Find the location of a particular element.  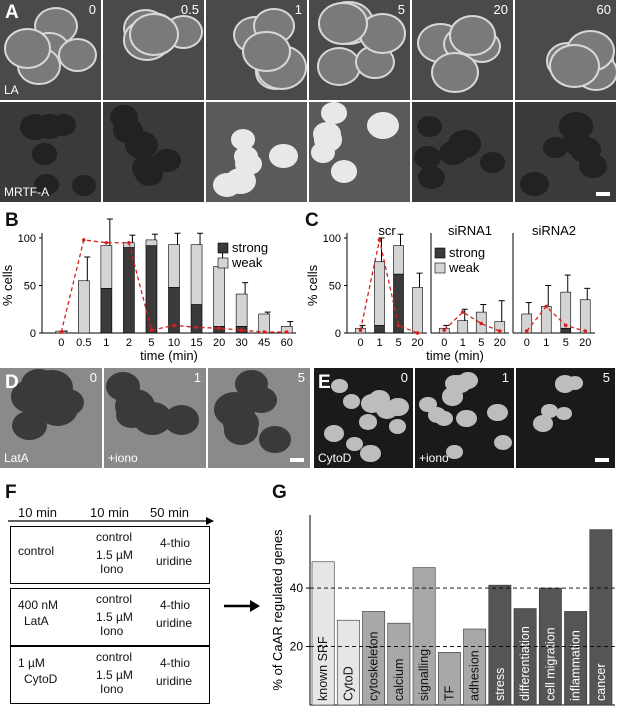

output-label: 4-thio is located at coordinates (175, 605).